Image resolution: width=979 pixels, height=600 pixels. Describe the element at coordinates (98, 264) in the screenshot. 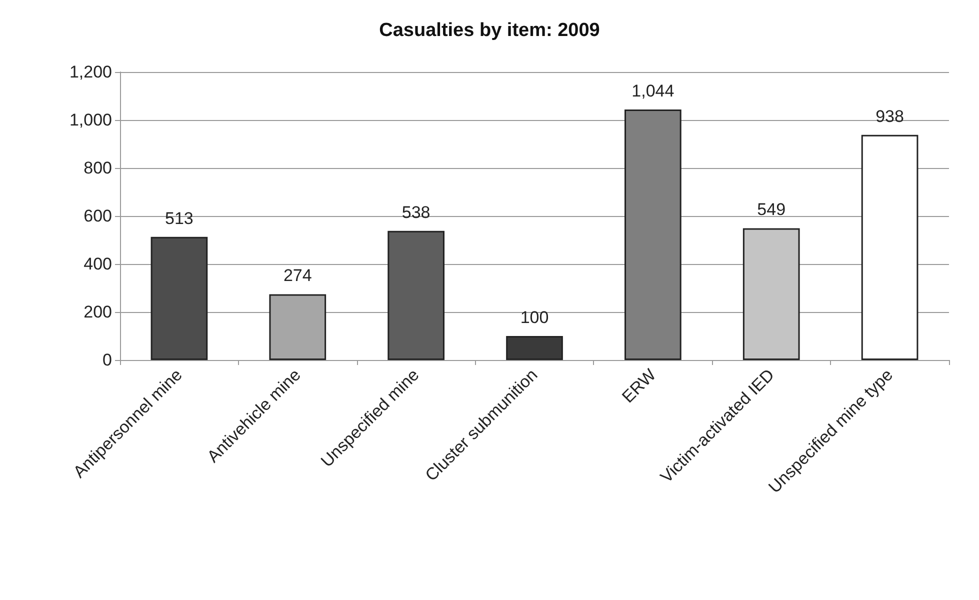

I see `y-tick-label: 400` at that location.